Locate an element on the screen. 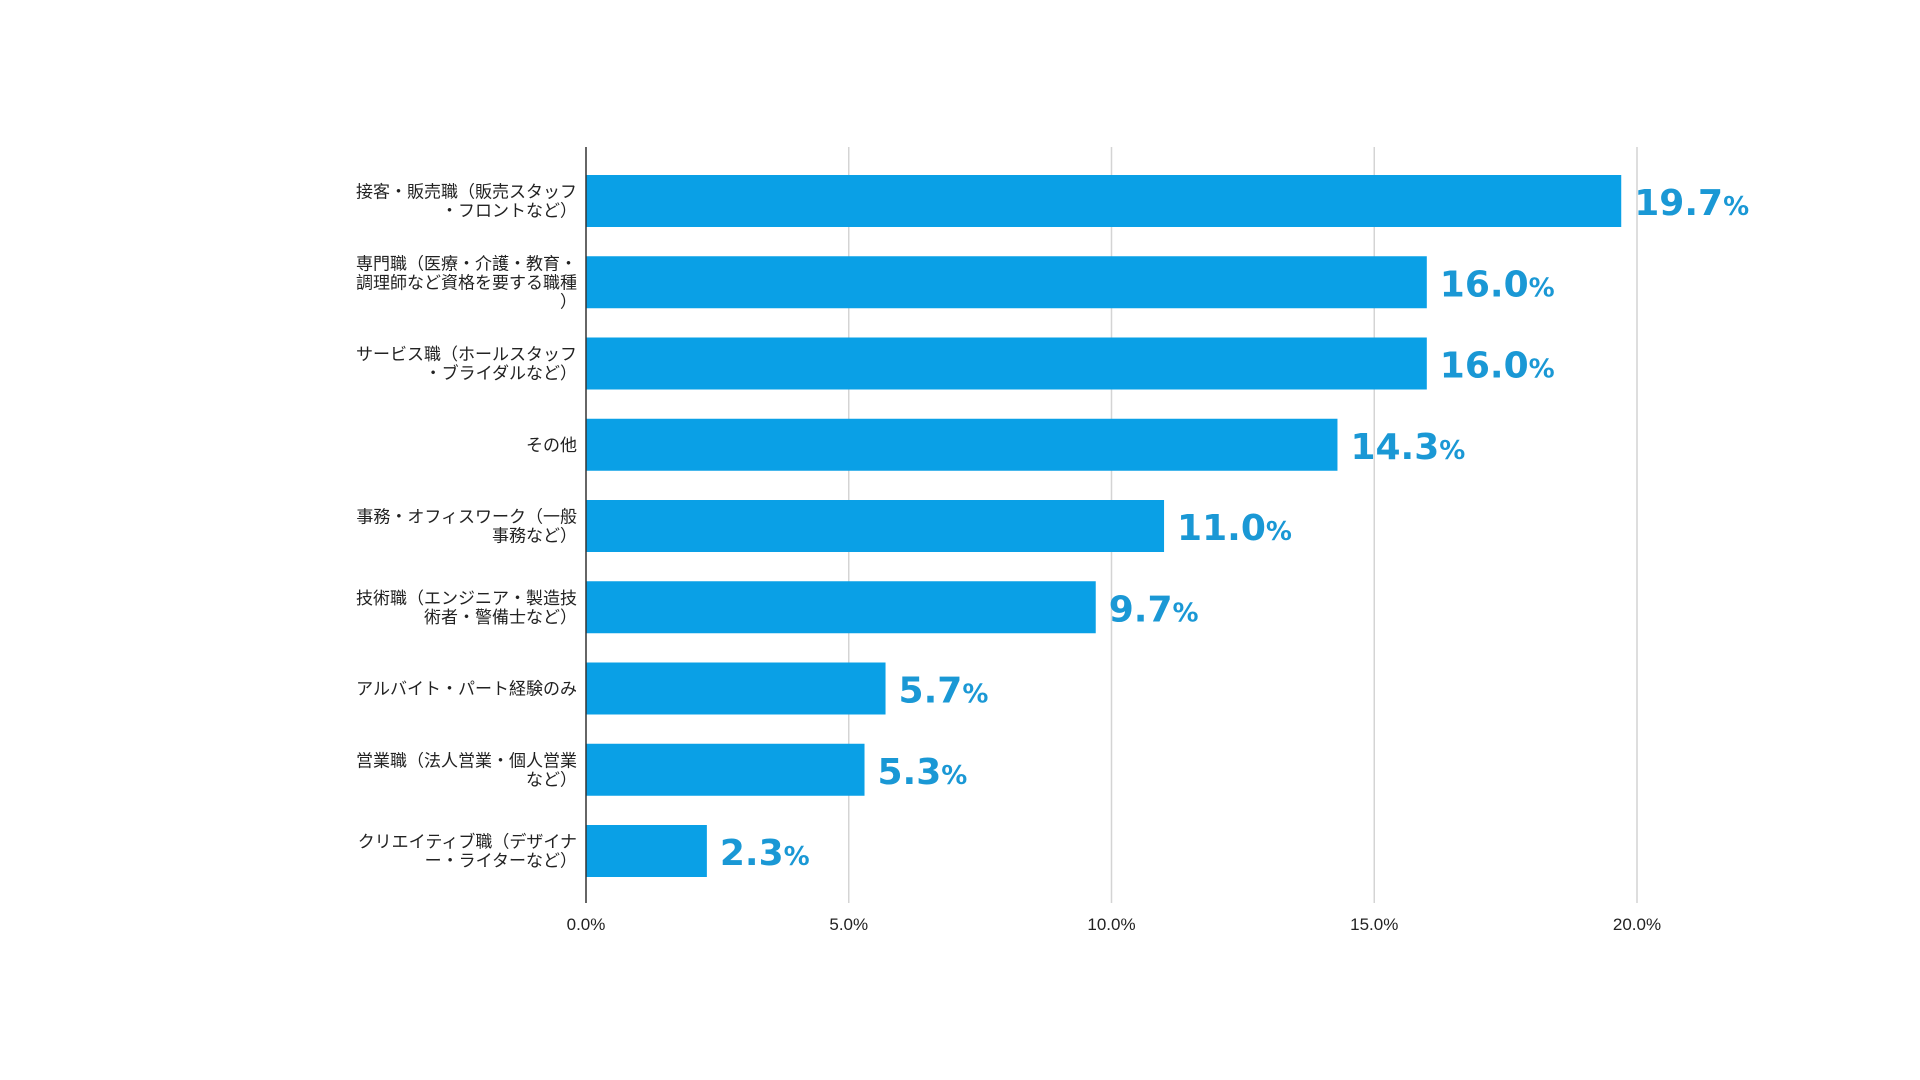 Image resolution: width=1920 pixels, height=1080 pixels. category-label: 専門職（医療・介護・教育・調理師など資格を要する職種） is located at coordinates (466, 283).